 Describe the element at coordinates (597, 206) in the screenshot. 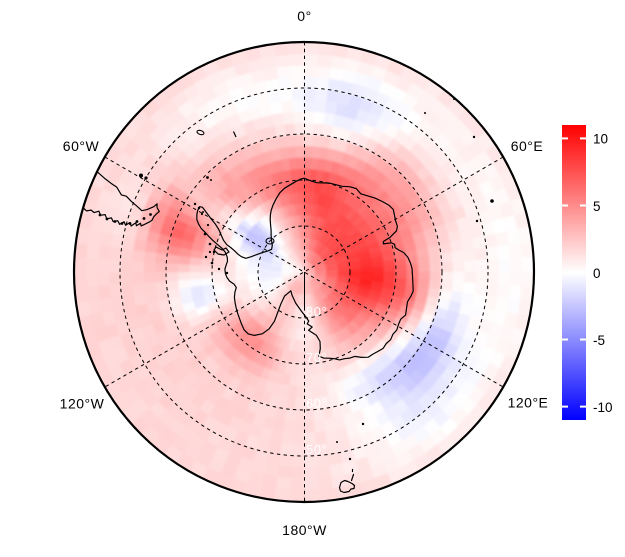

I see `svg-text: 5` at that location.